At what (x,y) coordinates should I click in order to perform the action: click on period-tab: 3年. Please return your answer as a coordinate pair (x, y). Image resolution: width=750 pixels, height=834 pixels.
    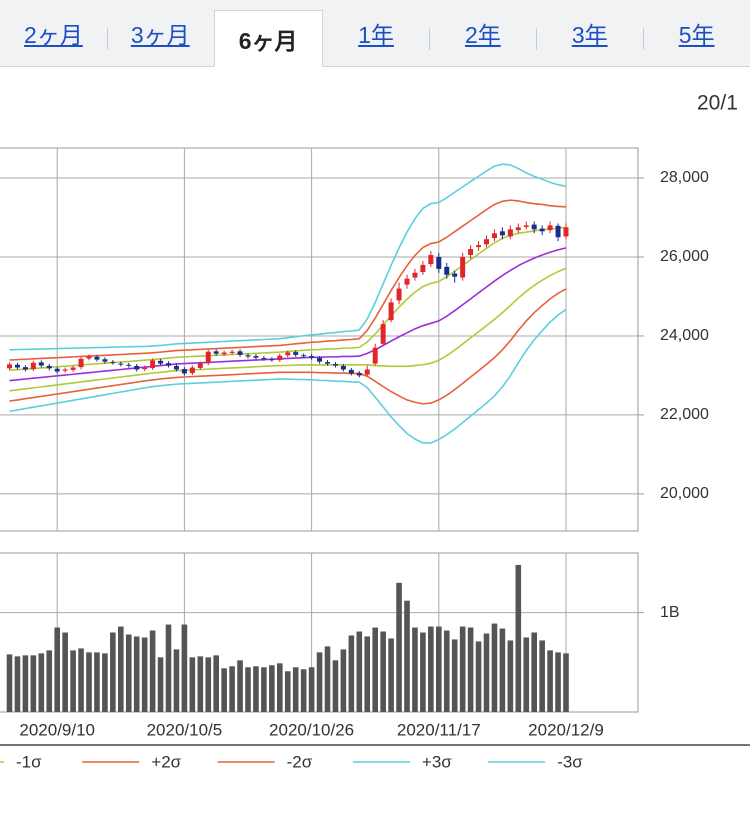
    Looking at the image, I should click on (589, 33).